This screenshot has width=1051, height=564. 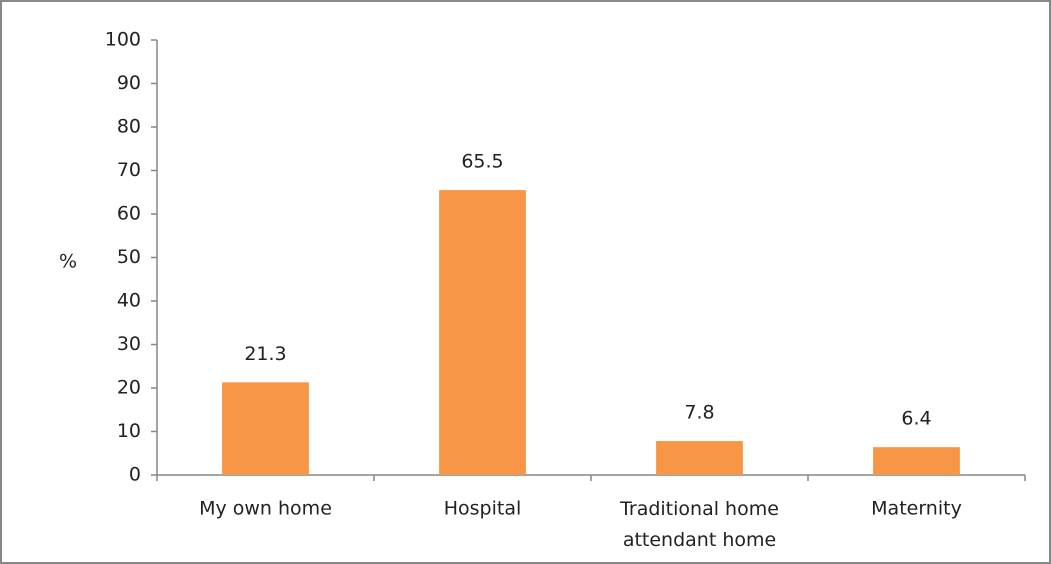 What do you see at coordinates (129, 344) in the screenshot?
I see `y-tick-label: 30` at bounding box center [129, 344].